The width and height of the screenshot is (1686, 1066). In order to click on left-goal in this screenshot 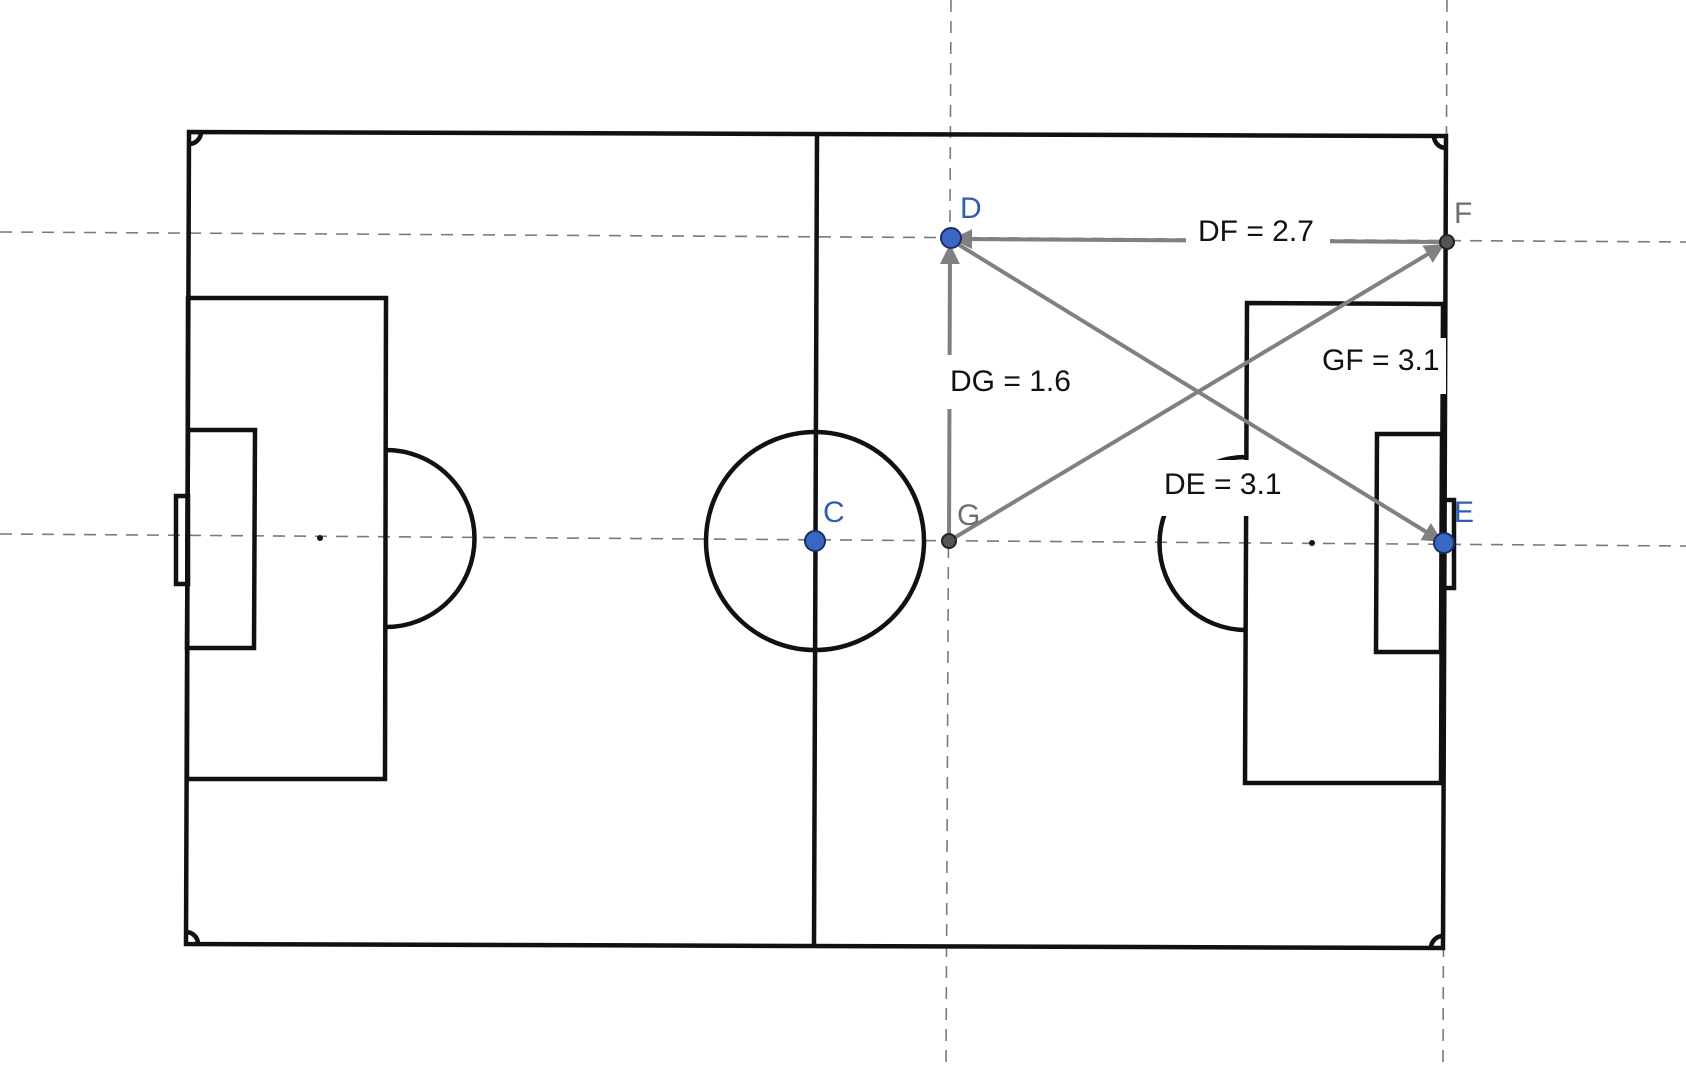, I will do `click(182, 540)`.